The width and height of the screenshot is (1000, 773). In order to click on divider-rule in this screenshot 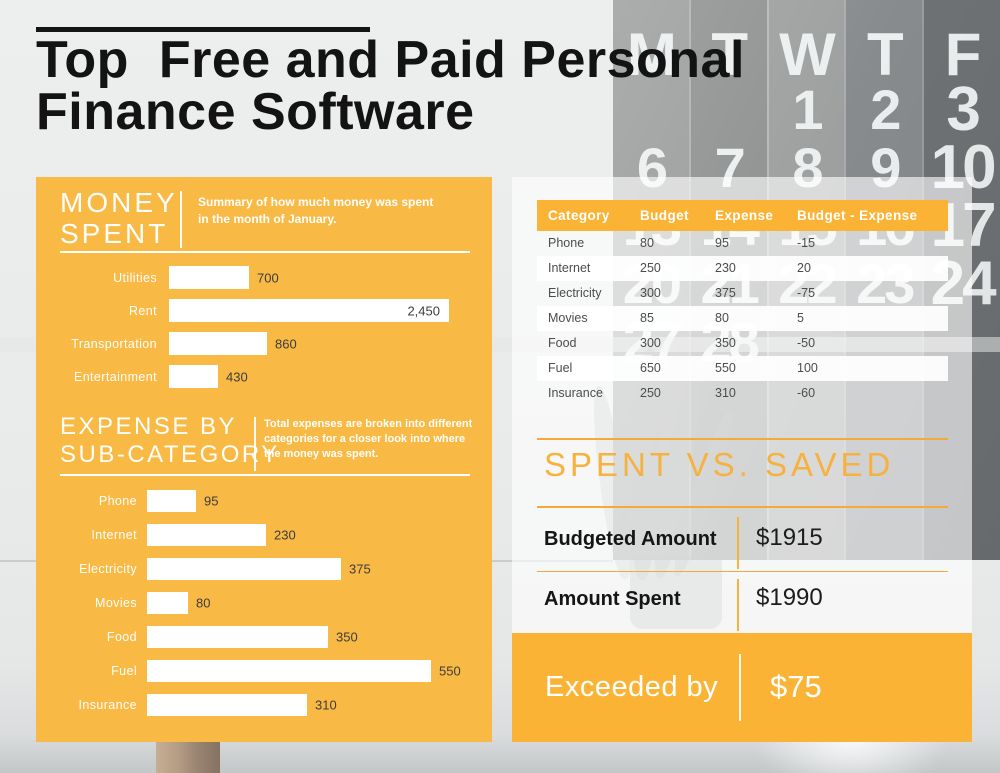, I will do `click(742, 571)`.